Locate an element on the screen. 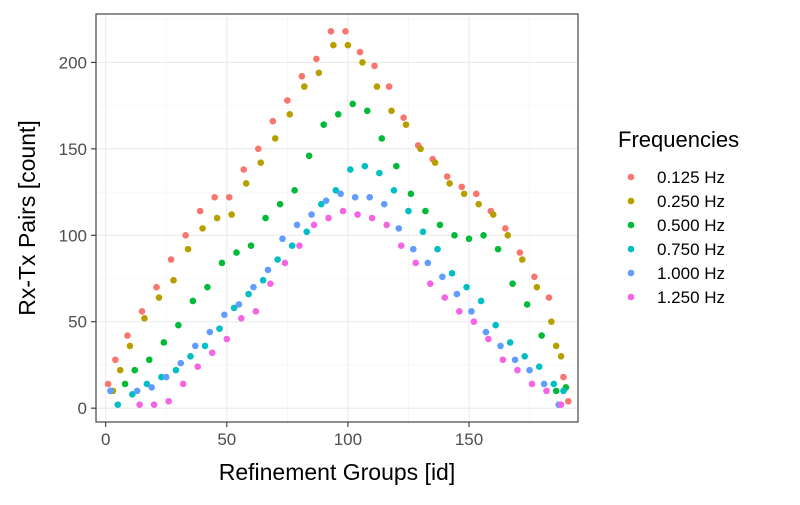 The width and height of the screenshot is (800, 505). legend-label: 0.125 Hz is located at coordinates (691, 177).